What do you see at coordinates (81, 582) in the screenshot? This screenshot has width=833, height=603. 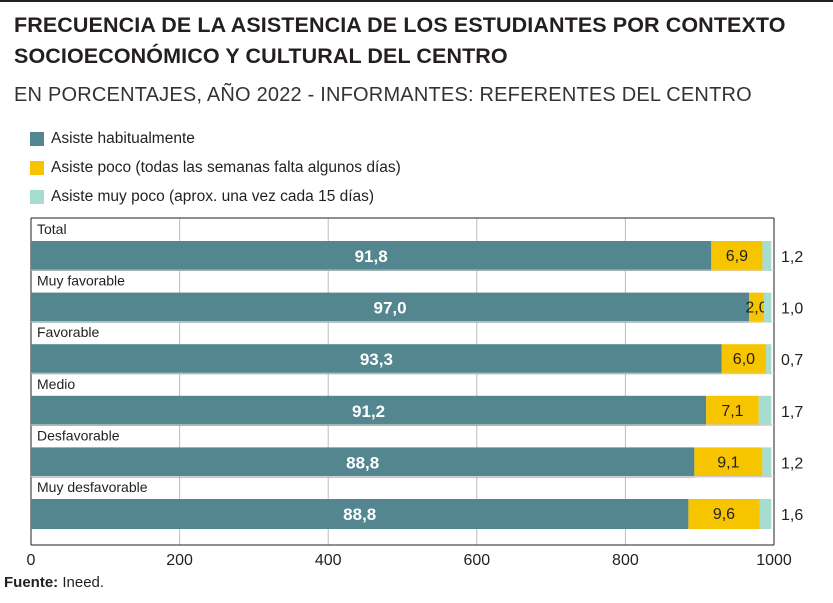 I see `source-text: Ineed.` at bounding box center [81, 582].